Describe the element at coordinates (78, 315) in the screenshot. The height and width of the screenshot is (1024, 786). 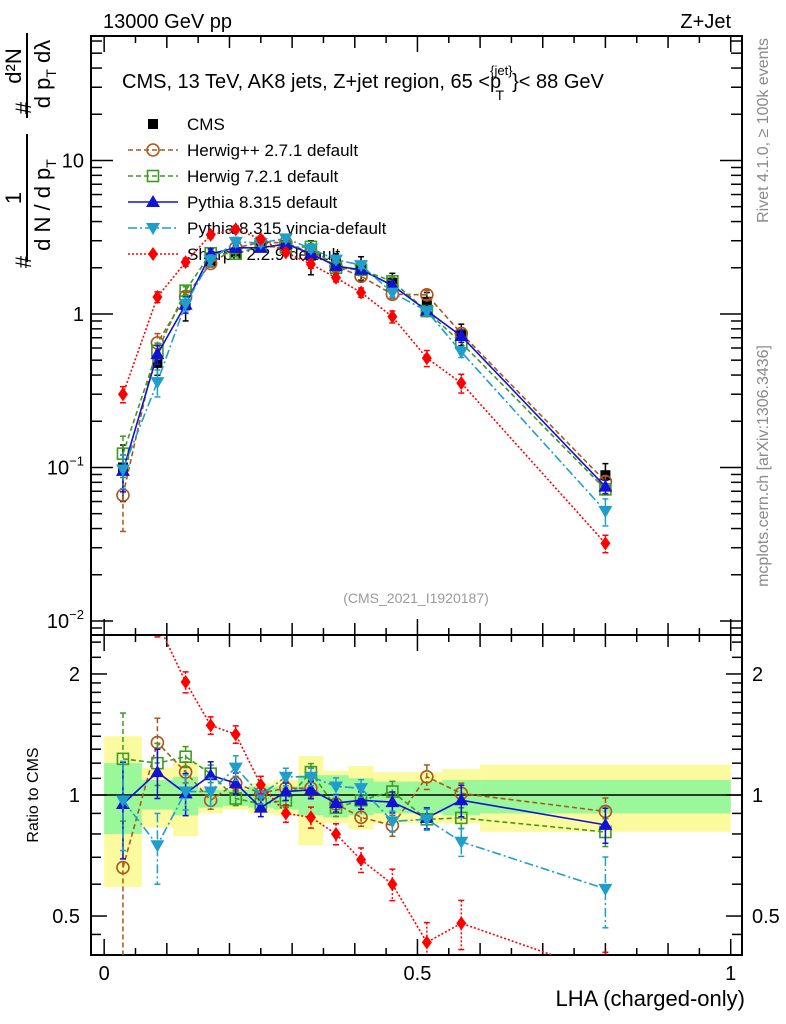
I see `y-tick-label: 1` at that location.